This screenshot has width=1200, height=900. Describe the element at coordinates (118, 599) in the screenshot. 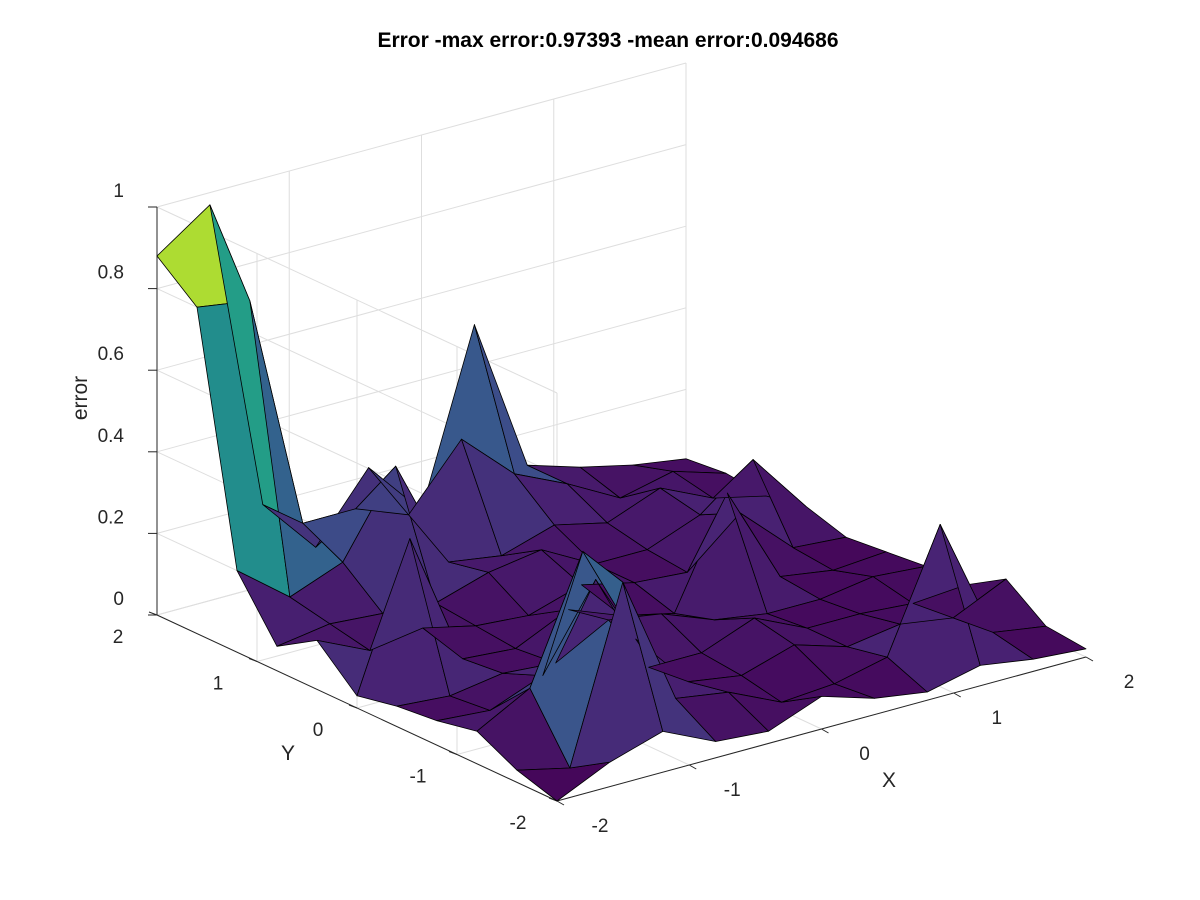

I see `z-tick-label: 0` at that location.